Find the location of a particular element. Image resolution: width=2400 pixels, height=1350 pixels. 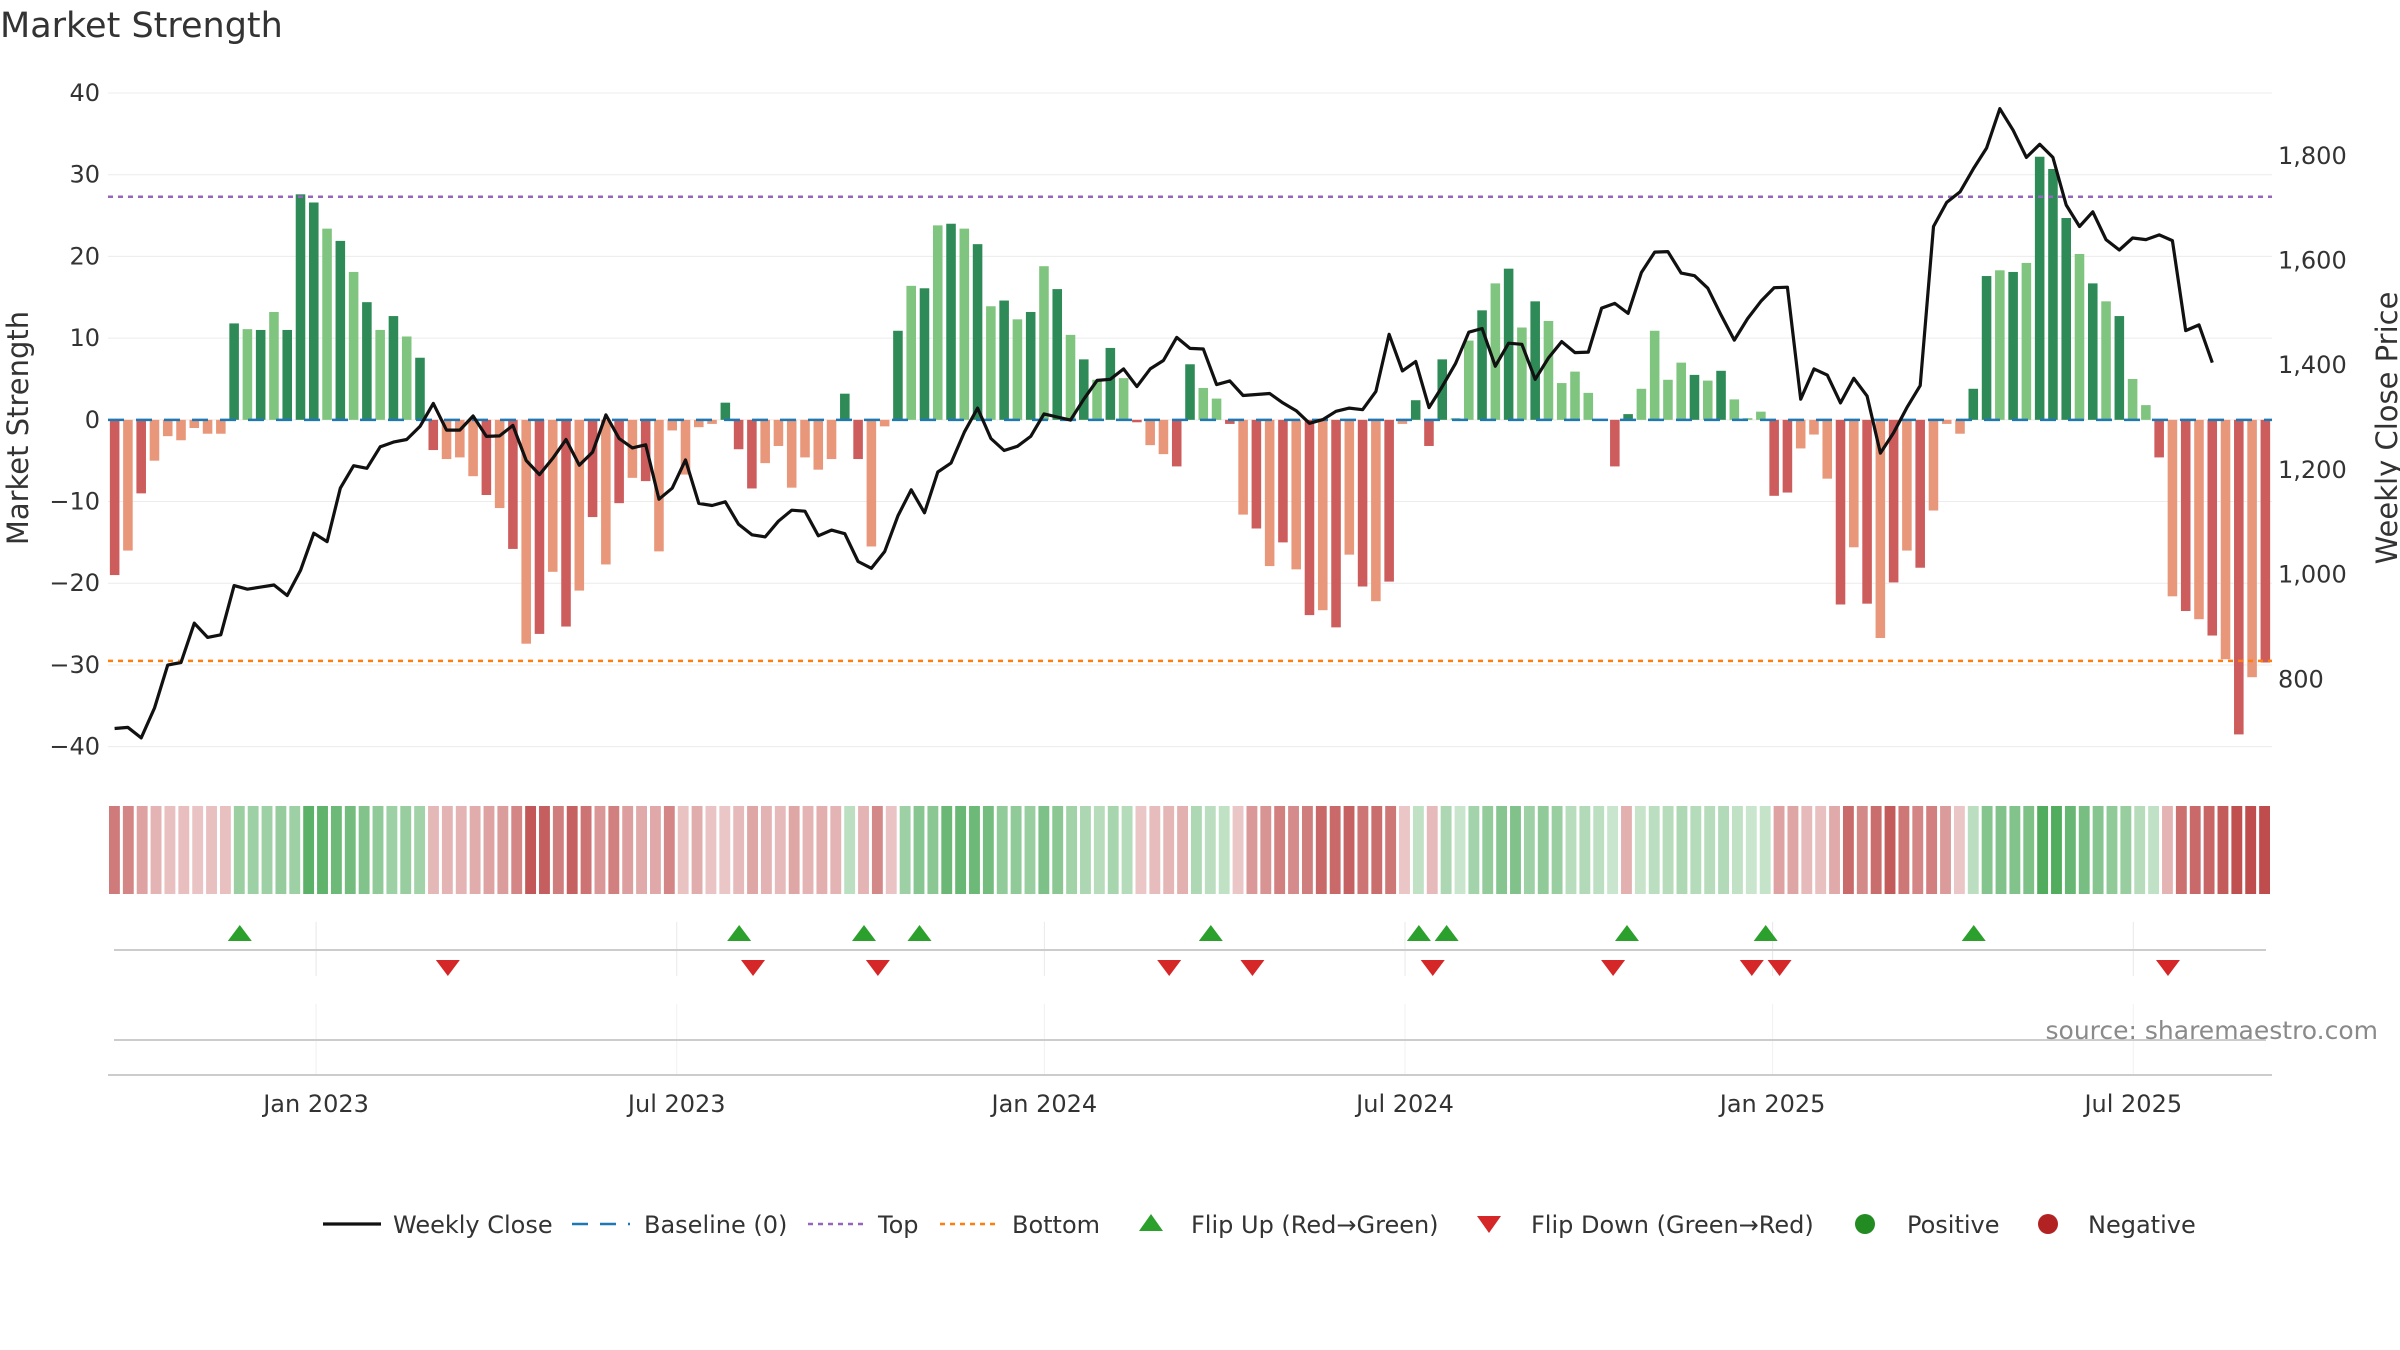

source-label: source: sharemaestro.com is located at coordinates (2212, 1030).